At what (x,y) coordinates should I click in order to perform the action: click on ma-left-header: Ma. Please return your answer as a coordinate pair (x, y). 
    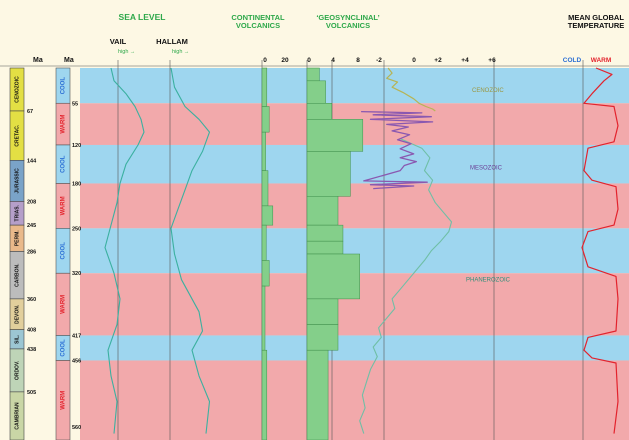
    Looking at the image, I should click on (38, 60).